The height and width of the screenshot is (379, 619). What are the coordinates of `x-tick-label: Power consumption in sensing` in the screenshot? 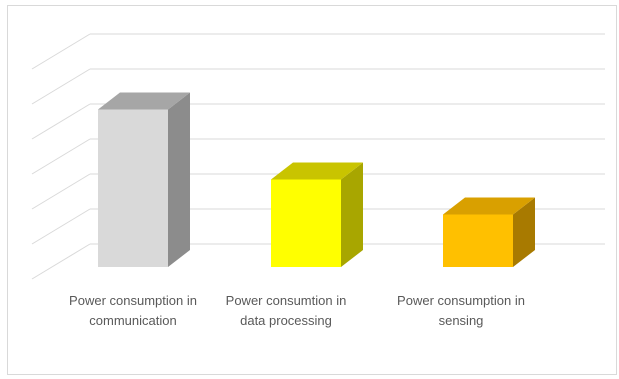 It's located at (461, 310).